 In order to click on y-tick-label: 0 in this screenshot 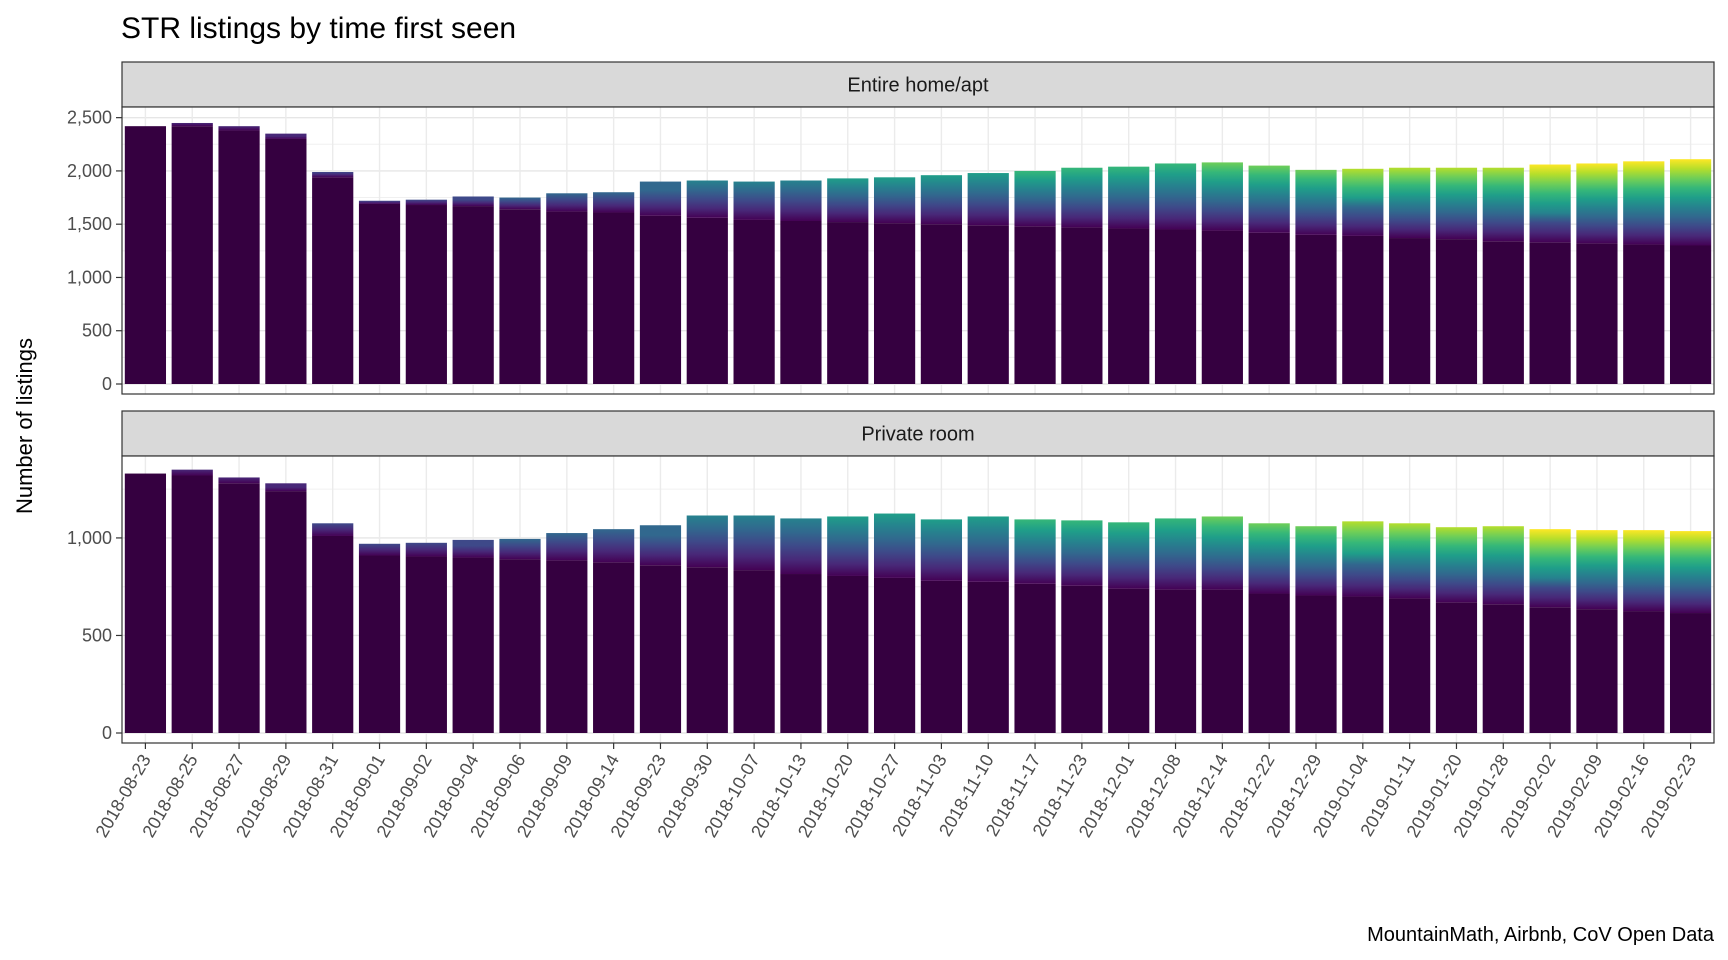, I will do `click(107, 733)`.